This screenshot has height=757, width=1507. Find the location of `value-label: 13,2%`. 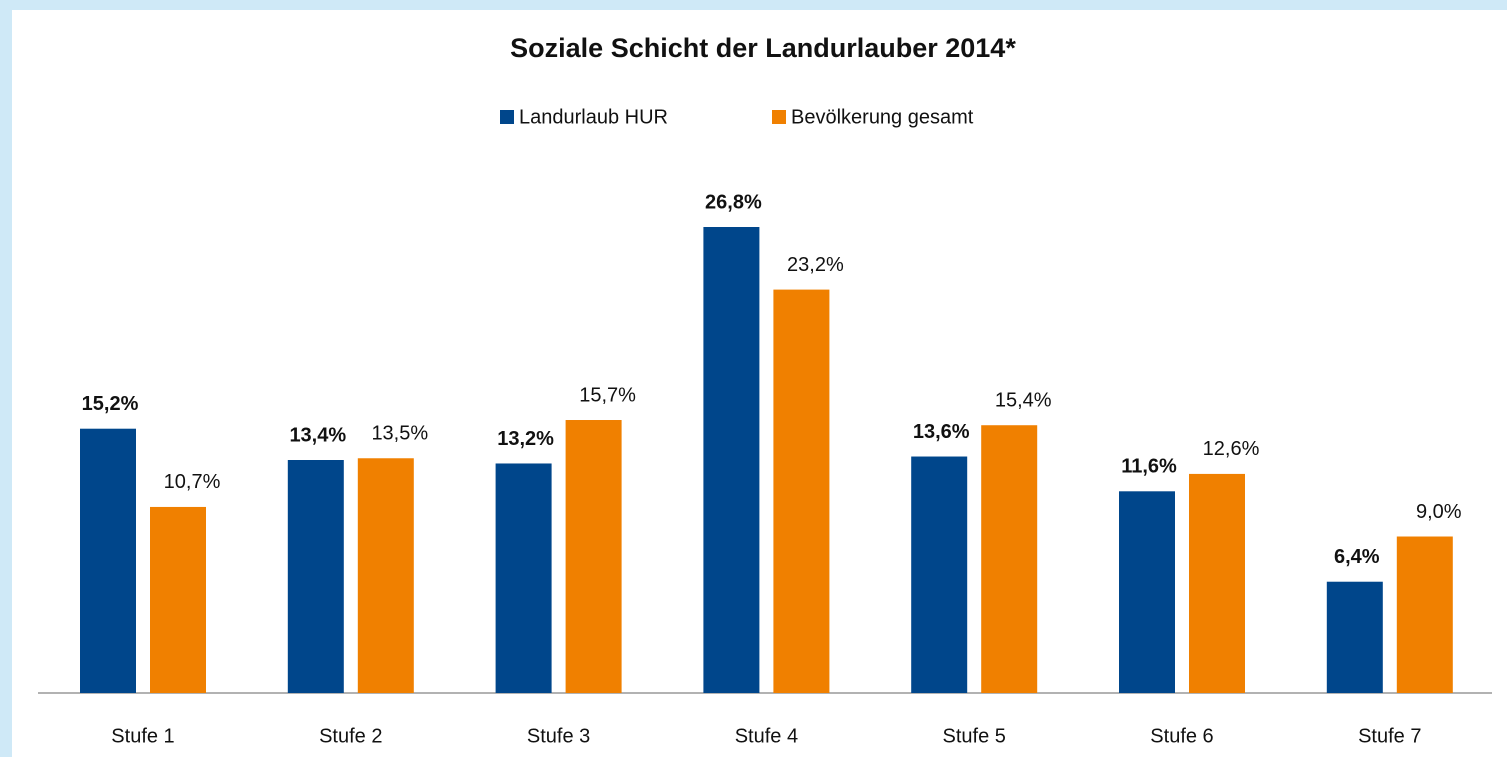

value-label: 13,2% is located at coordinates (525, 439).